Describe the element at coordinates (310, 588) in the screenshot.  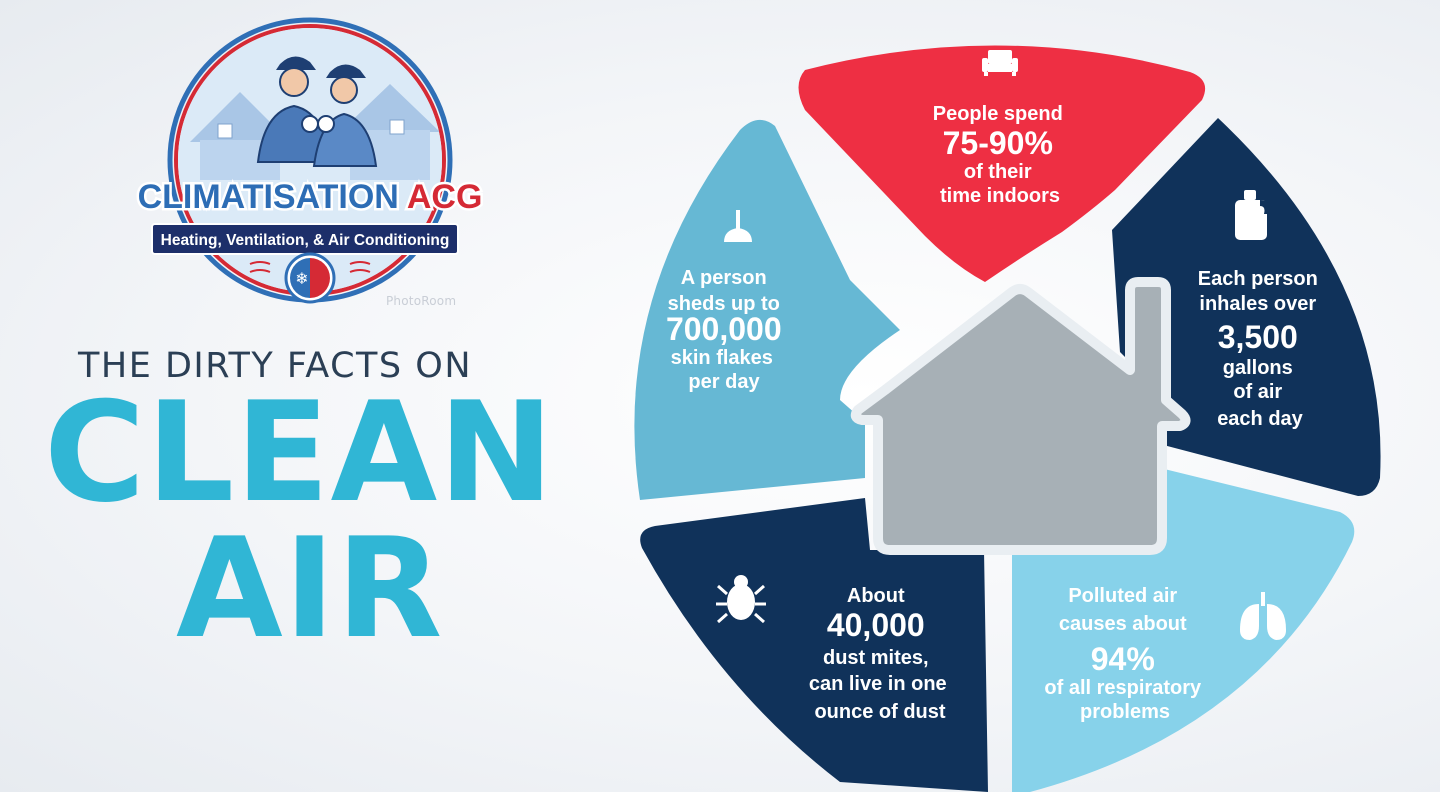
I see `headline-air: AIR` at that location.